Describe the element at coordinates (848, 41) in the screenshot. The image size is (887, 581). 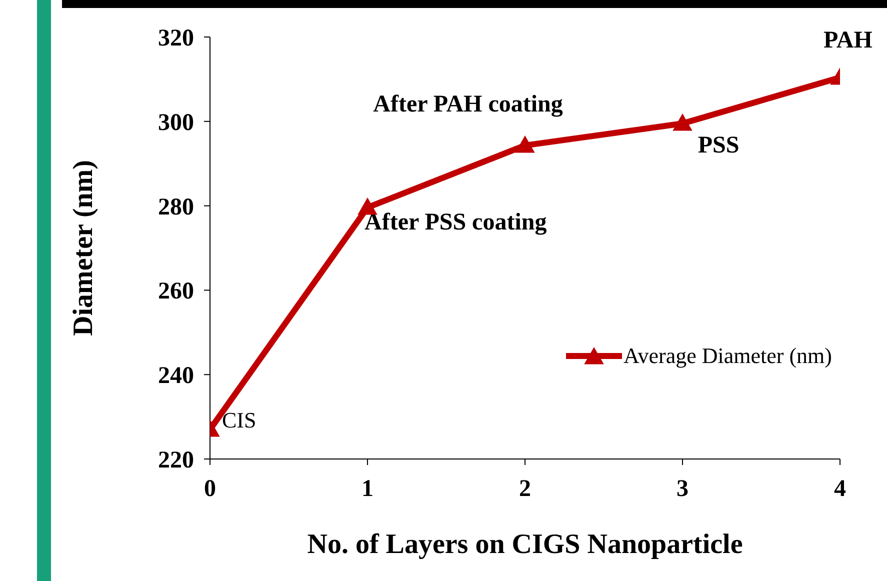
I see `annotation: PAH` at that location.